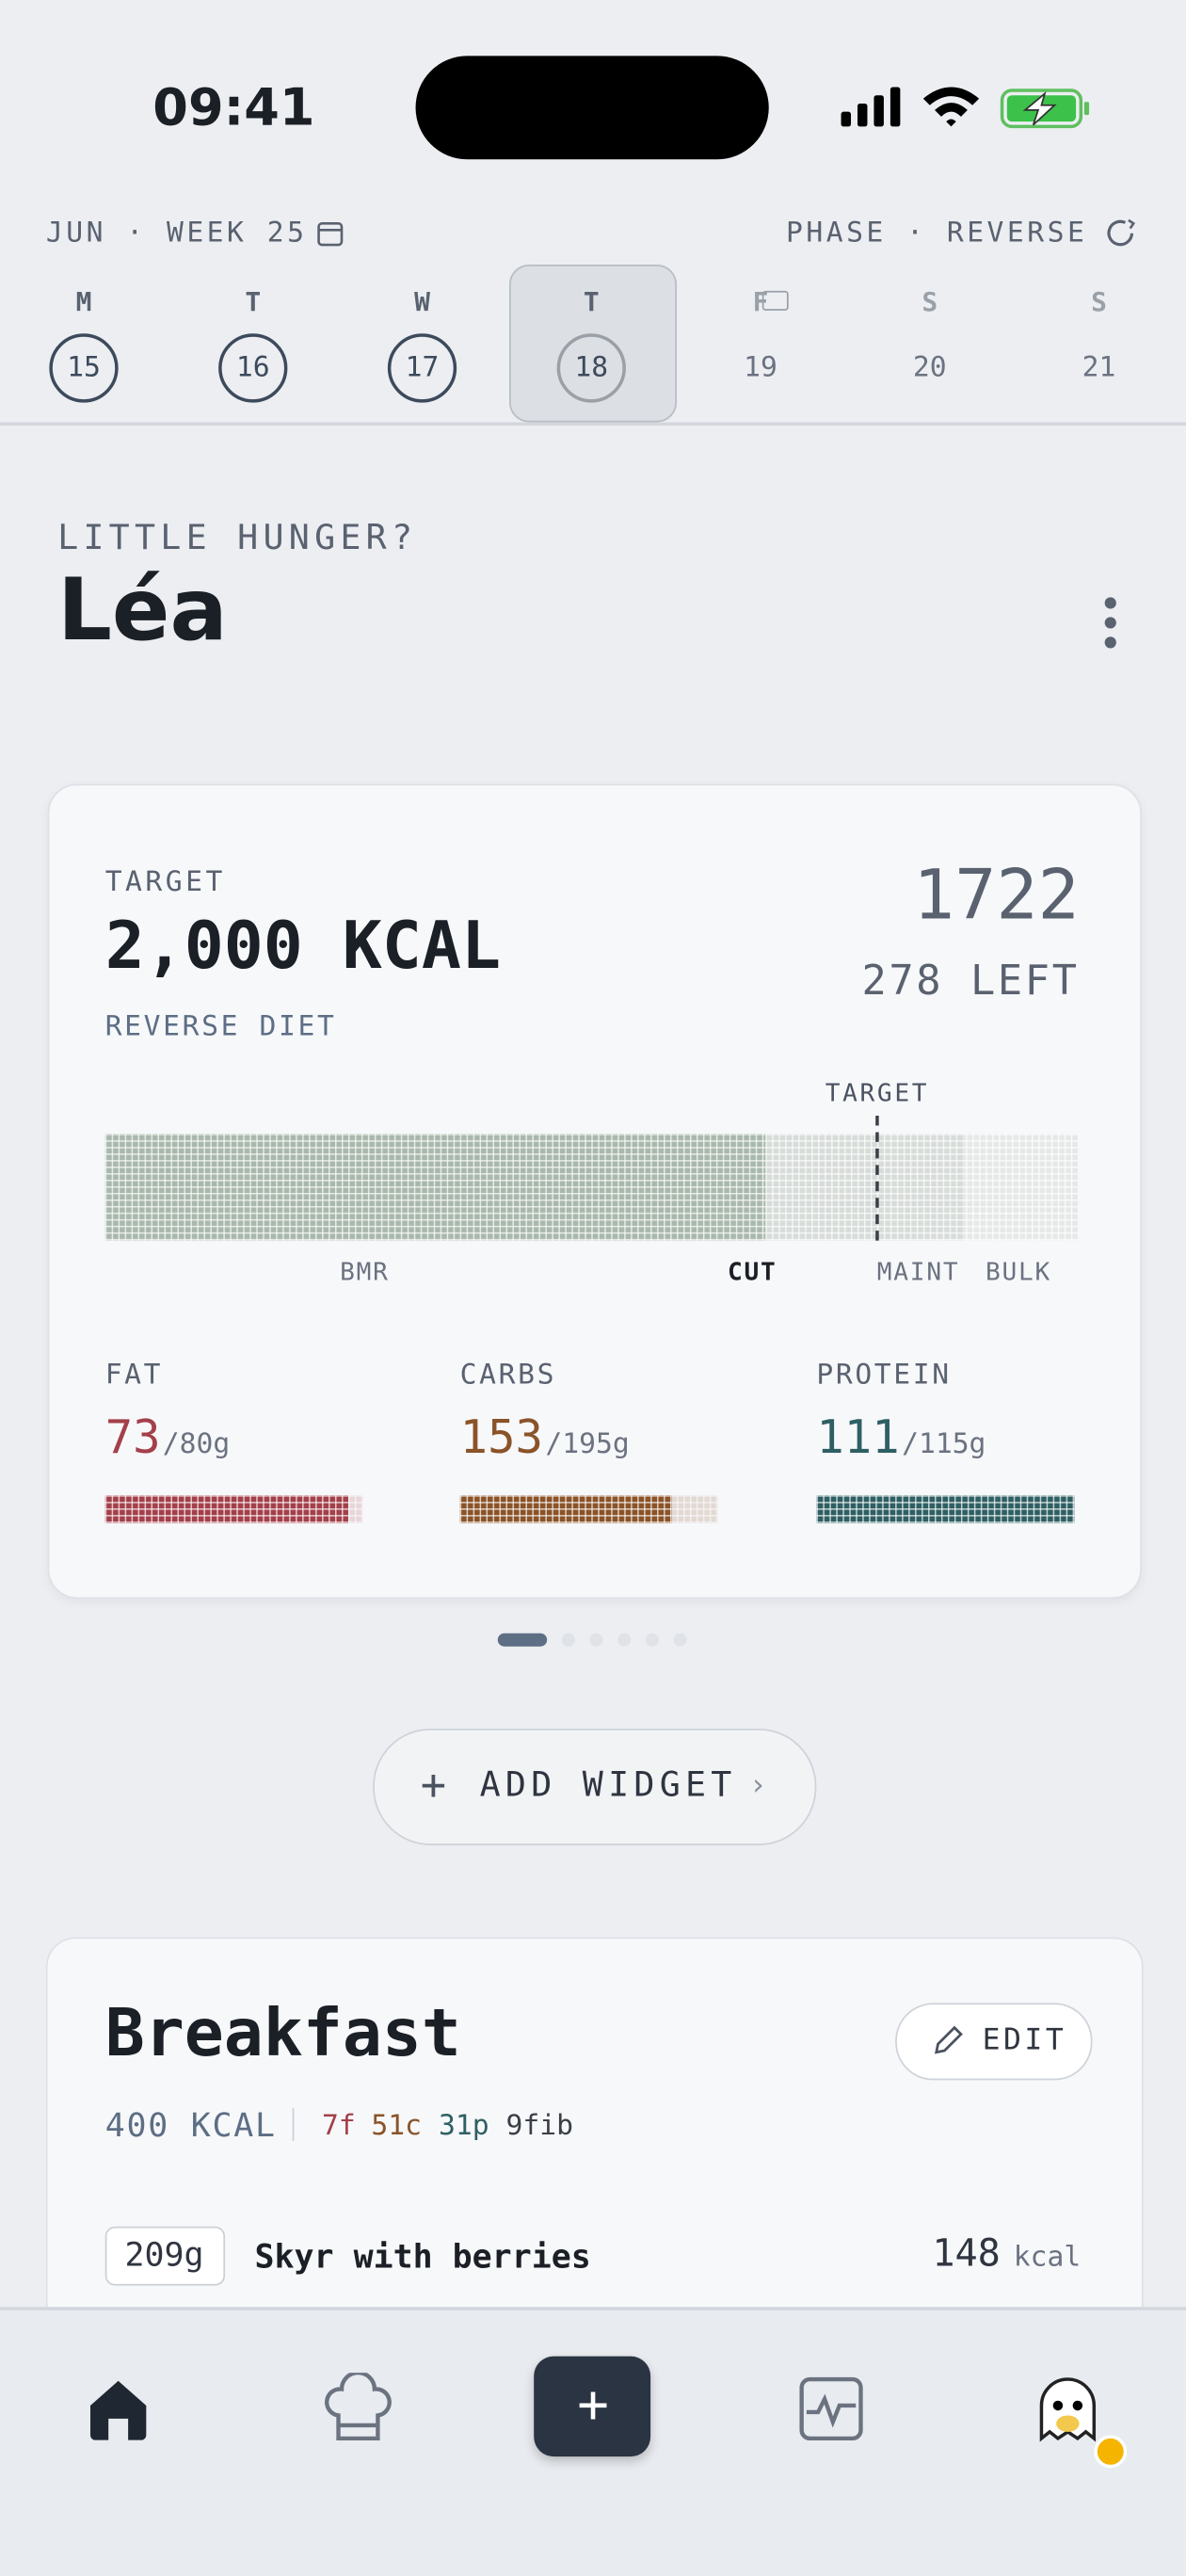 The width and height of the screenshot is (1186, 2576). What do you see at coordinates (592, 108) in the screenshot?
I see `dynamic-island` at bounding box center [592, 108].